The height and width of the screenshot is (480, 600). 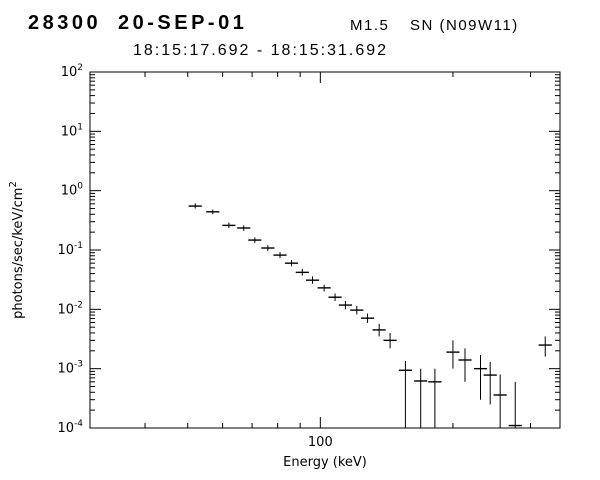 What do you see at coordinates (65, 23) in the screenshot?
I see `flare-id: 28300` at bounding box center [65, 23].